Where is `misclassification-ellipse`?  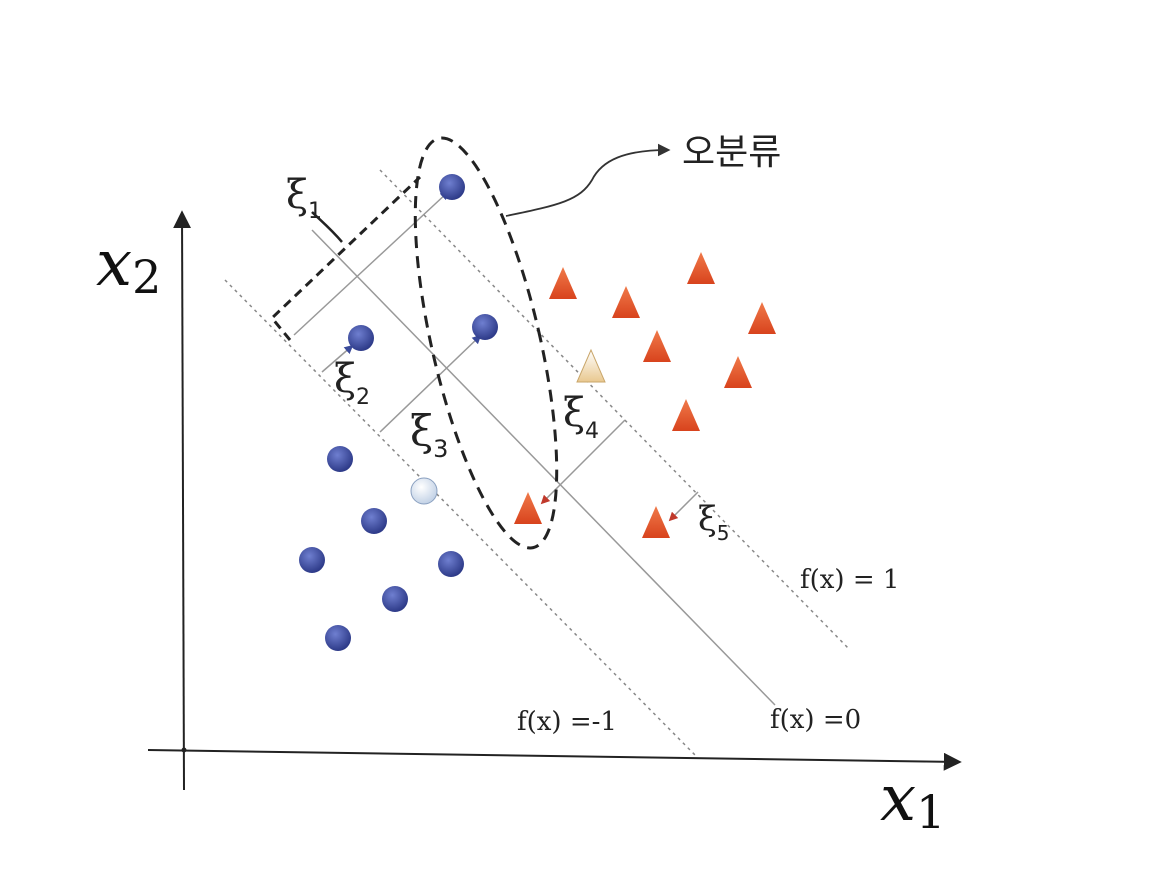 misclassification-ellipse is located at coordinates (486, 343).